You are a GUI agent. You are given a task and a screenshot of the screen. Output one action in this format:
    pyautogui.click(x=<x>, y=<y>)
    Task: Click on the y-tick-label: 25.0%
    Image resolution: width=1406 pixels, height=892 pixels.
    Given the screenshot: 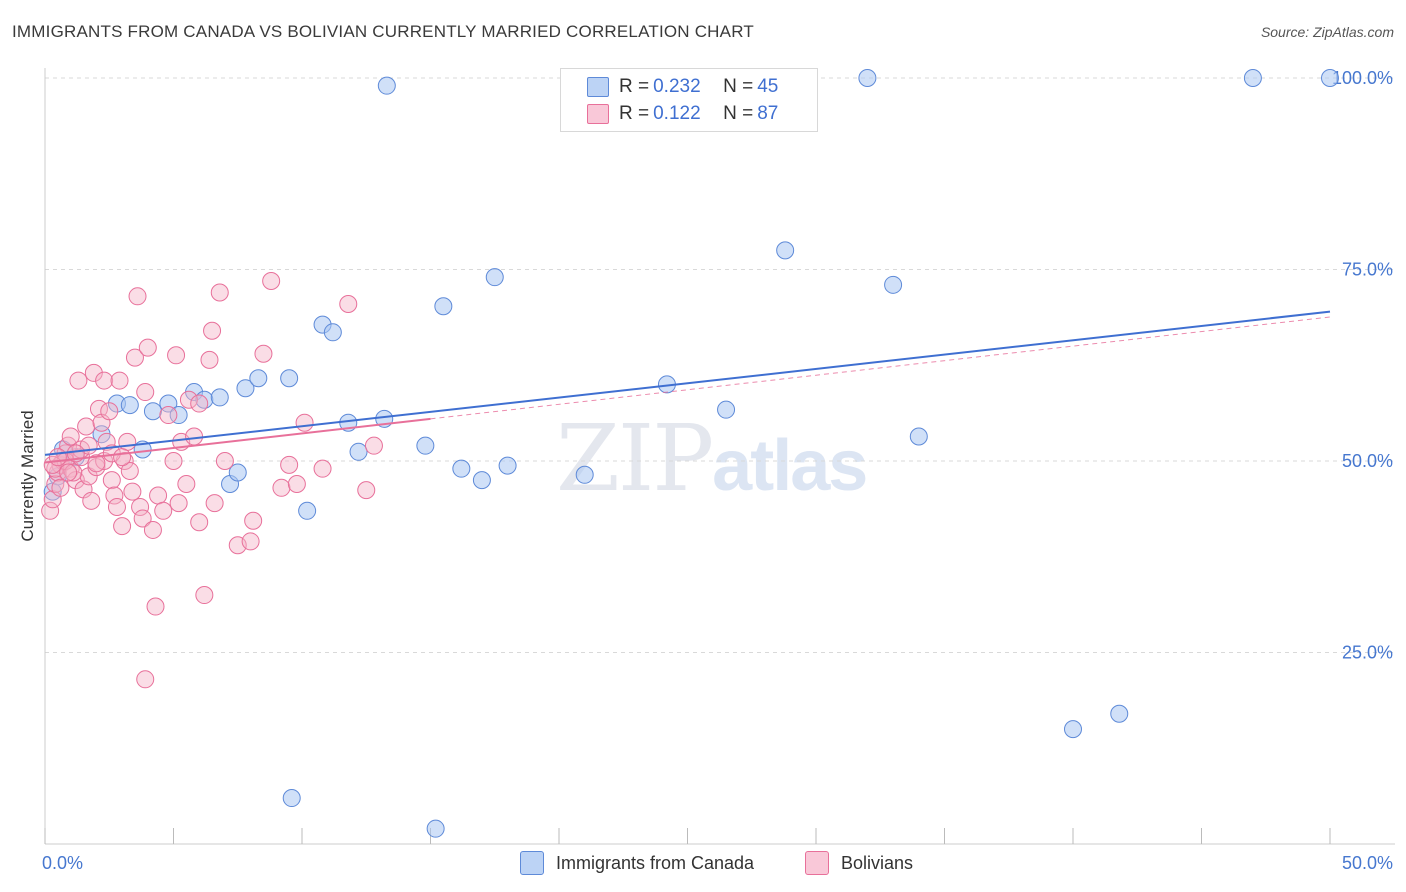 What is the action you would take?
    pyautogui.click(x=1367, y=653)
    